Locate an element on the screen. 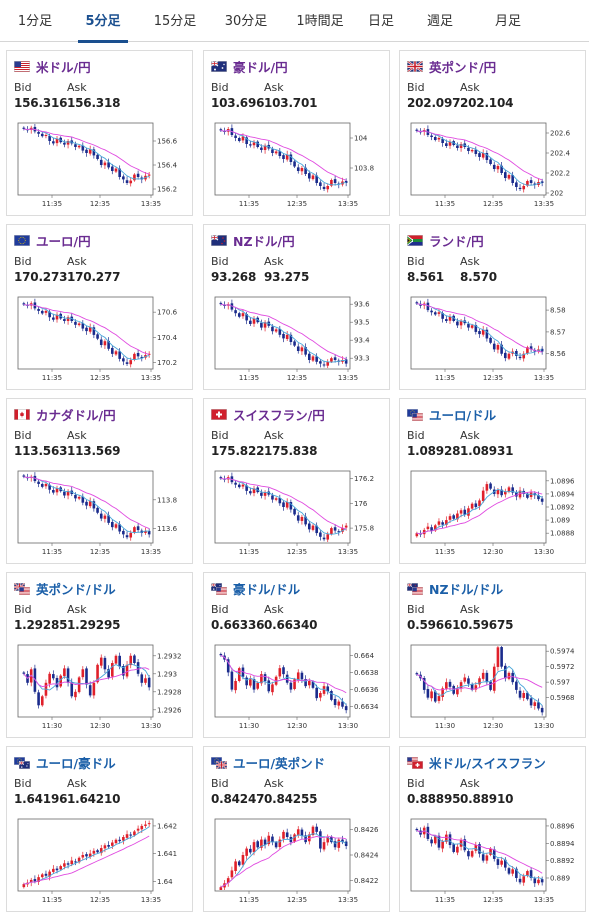  chart-area: 0.664 0.6638 0.6636 0.6634 11:30 12:30 13:30 is located at coordinates (297, 688).